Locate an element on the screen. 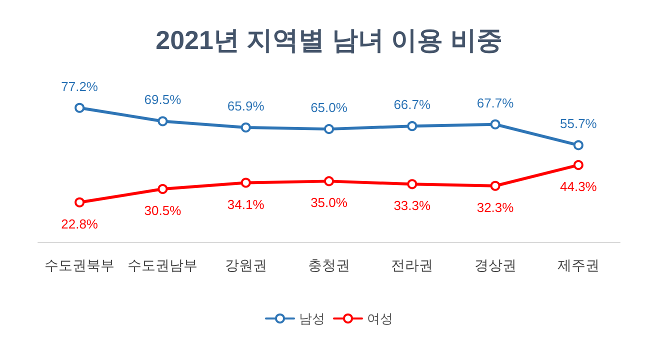 Image resolution: width=658 pixels, height=344 pixels. x-tick-label: 강원권 is located at coordinates (245, 265).